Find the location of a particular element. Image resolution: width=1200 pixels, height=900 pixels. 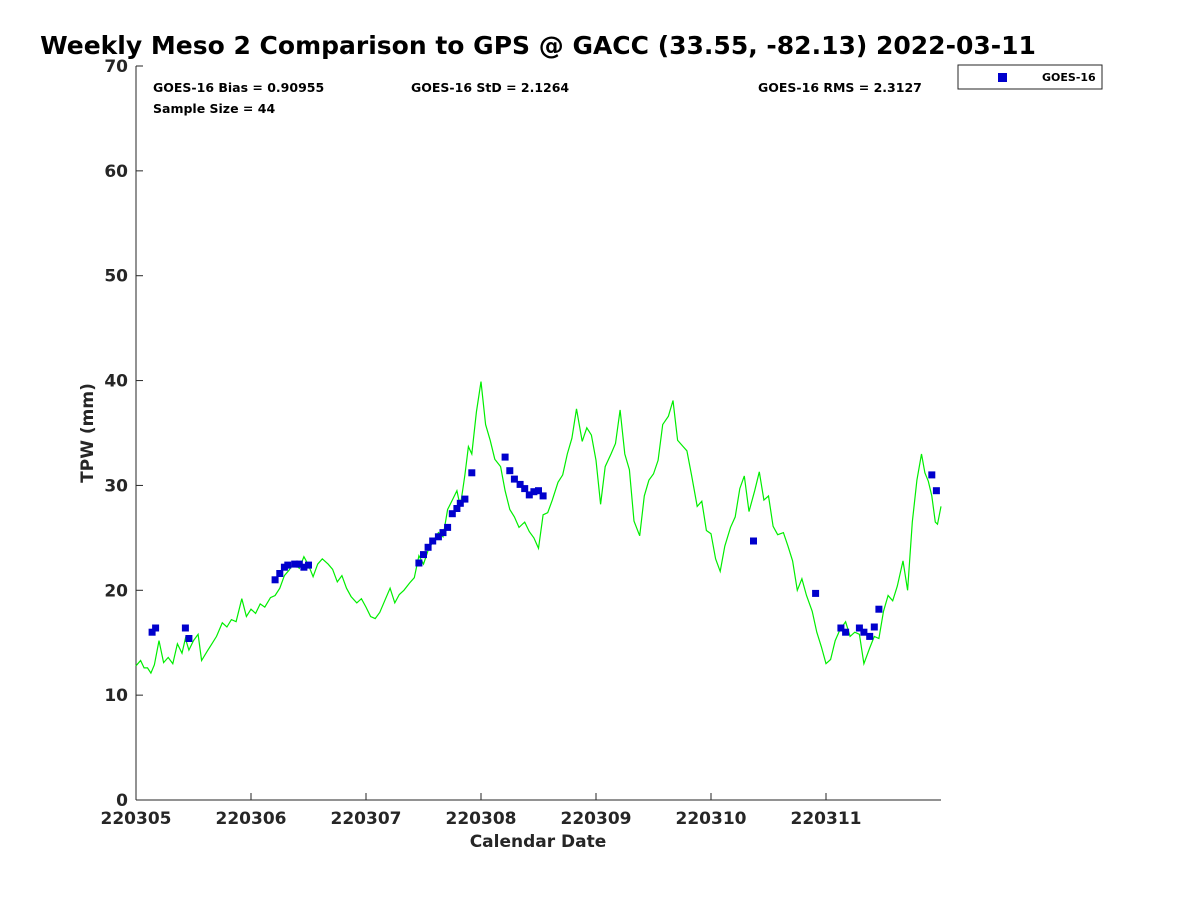

y-tick-label: 50 is located at coordinates (116, 277).